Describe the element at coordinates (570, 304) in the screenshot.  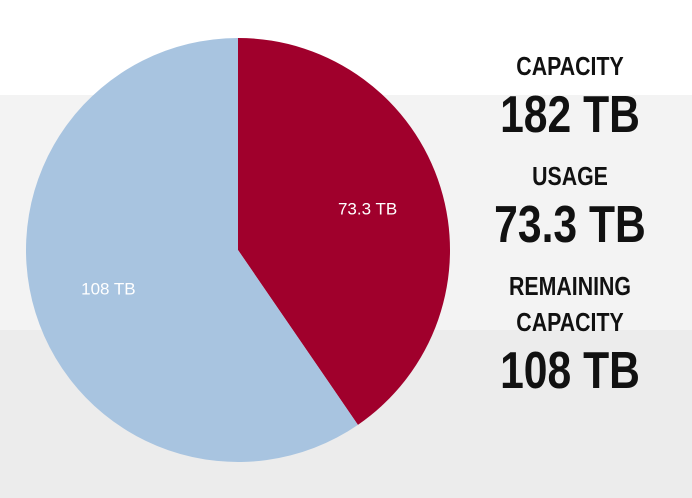
I see `stat-label: REMAINING CAPACITY` at that location.